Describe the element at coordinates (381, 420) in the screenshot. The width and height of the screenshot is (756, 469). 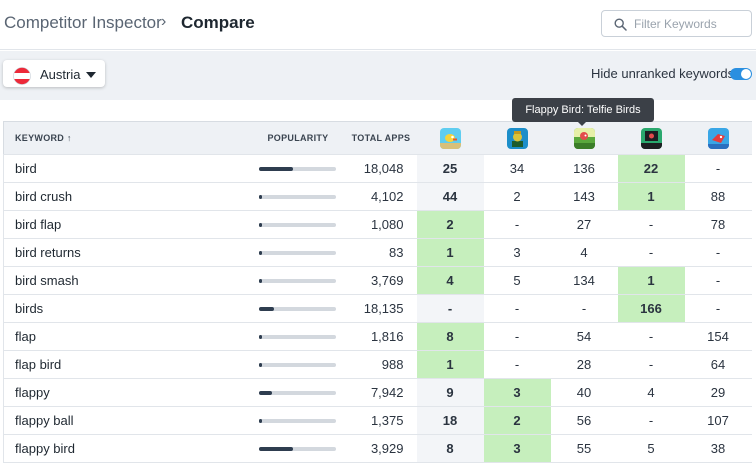
I see `total-apps-cell: 1,375` at that location.